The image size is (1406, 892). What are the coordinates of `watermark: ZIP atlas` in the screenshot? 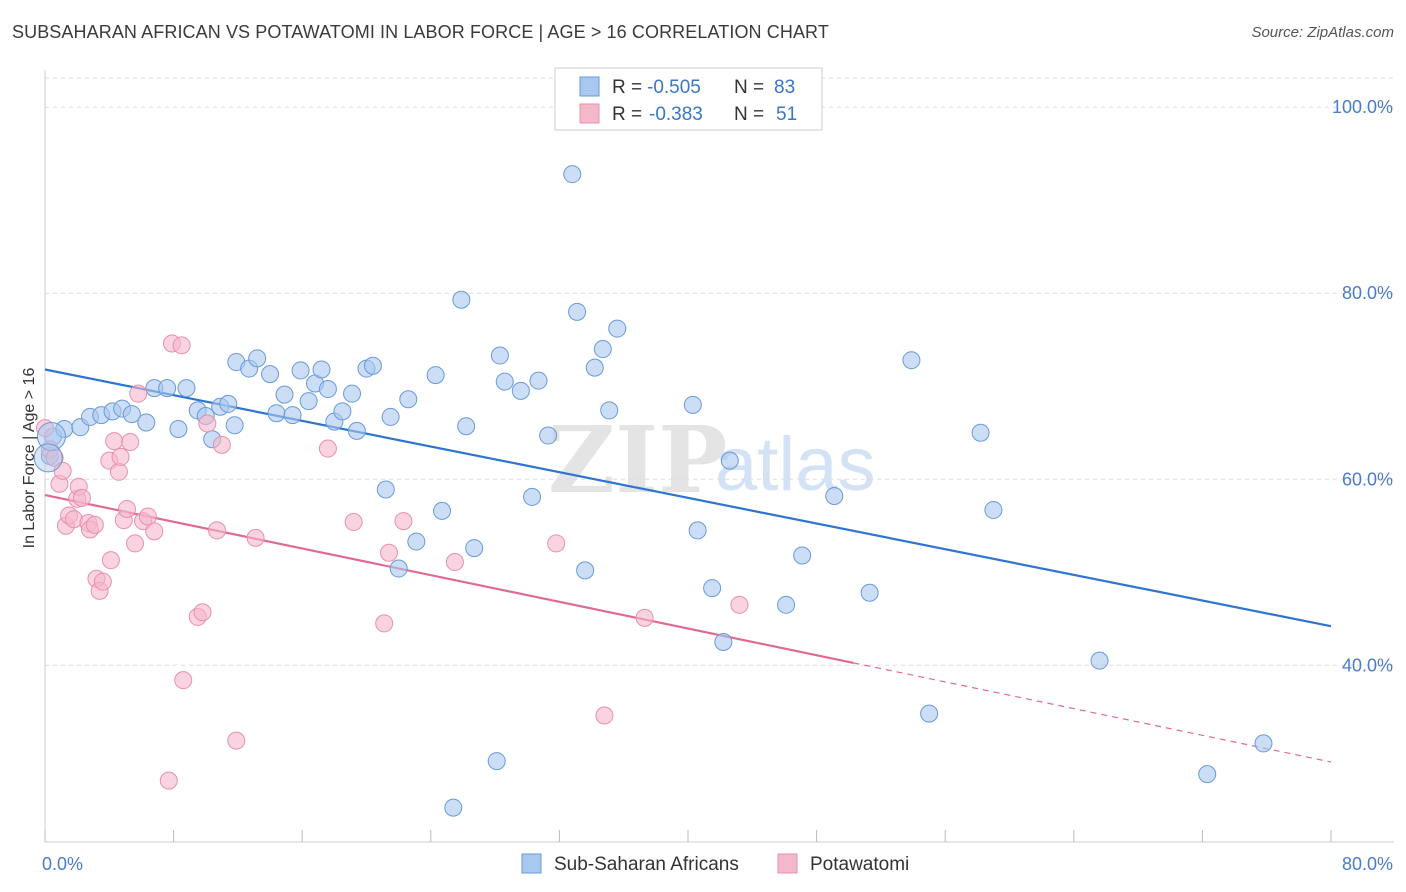 It's located at (712, 460).